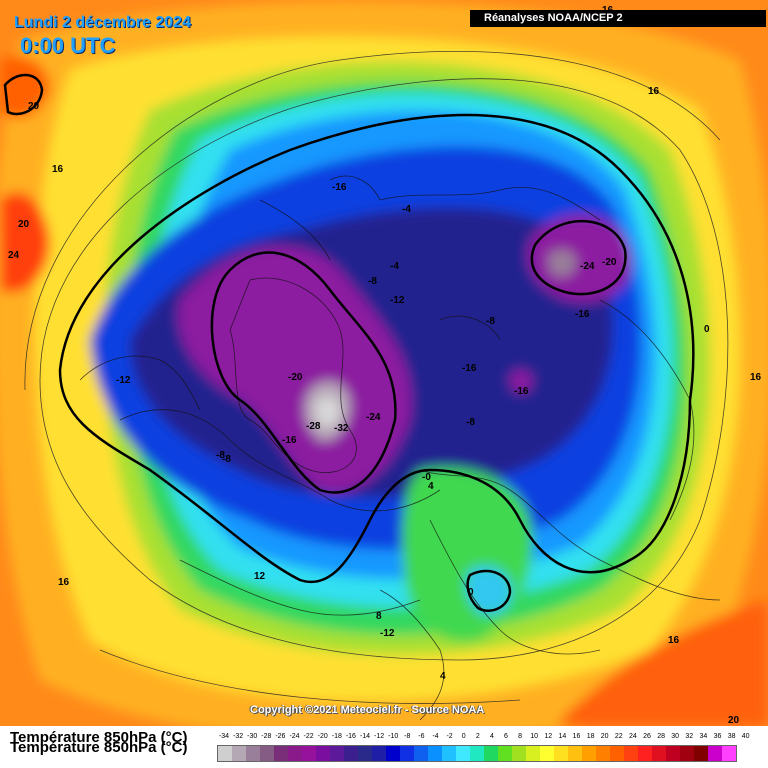  Describe the element at coordinates (393, 736) in the screenshot. I see `legend-scale-label: -10` at that location.